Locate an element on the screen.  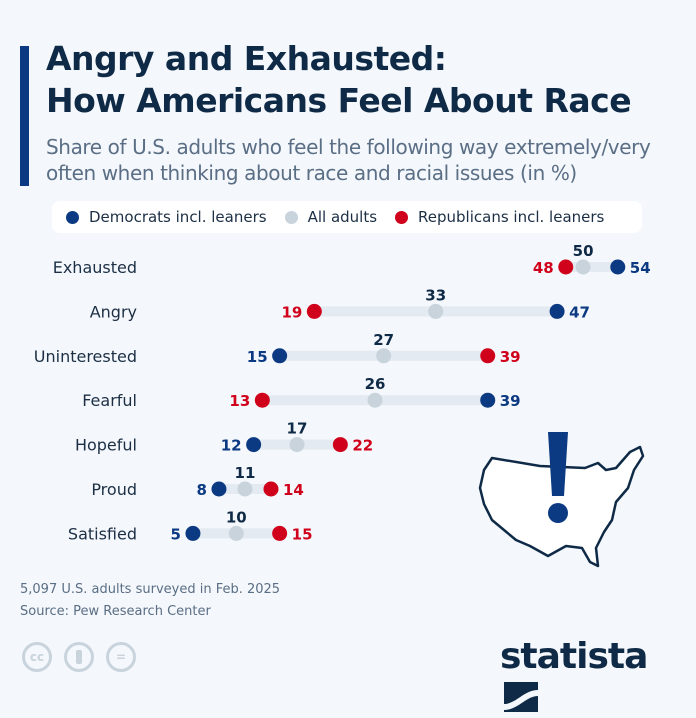
legend-republicans: Republicans incl. leaners is located at coordinates (499, 217).